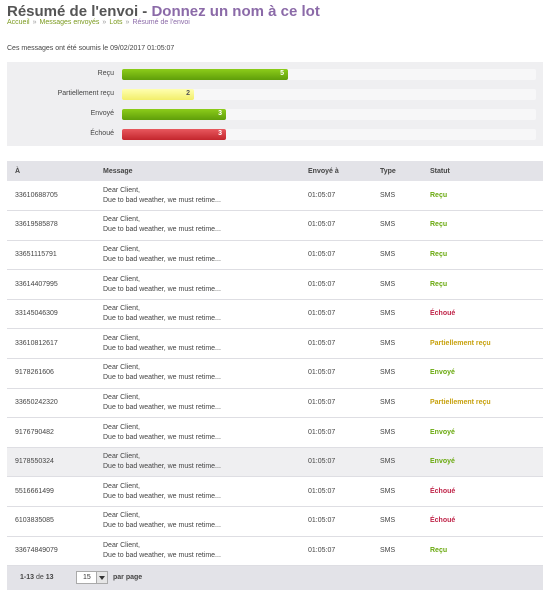 The width and height of the screenshot is (550, 594). I want to click on pagination-count: 1-13 de 13, so click(37, 577).